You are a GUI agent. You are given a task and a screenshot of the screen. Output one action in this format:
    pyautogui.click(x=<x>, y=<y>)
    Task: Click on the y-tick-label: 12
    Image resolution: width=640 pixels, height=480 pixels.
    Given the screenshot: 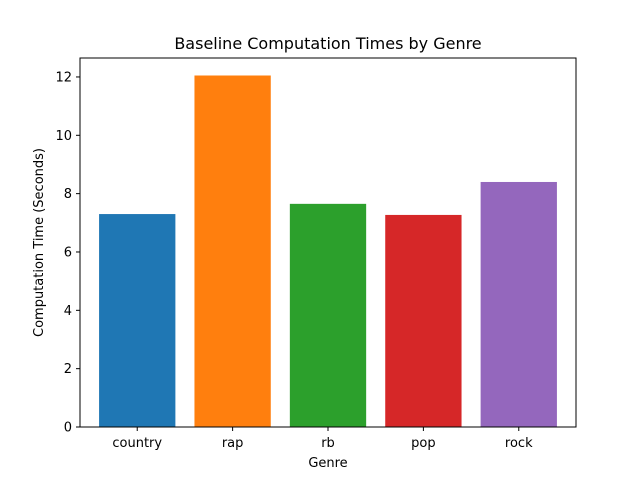 What is the action you would take?
    pyautogui.click(x=63, y=77)
    